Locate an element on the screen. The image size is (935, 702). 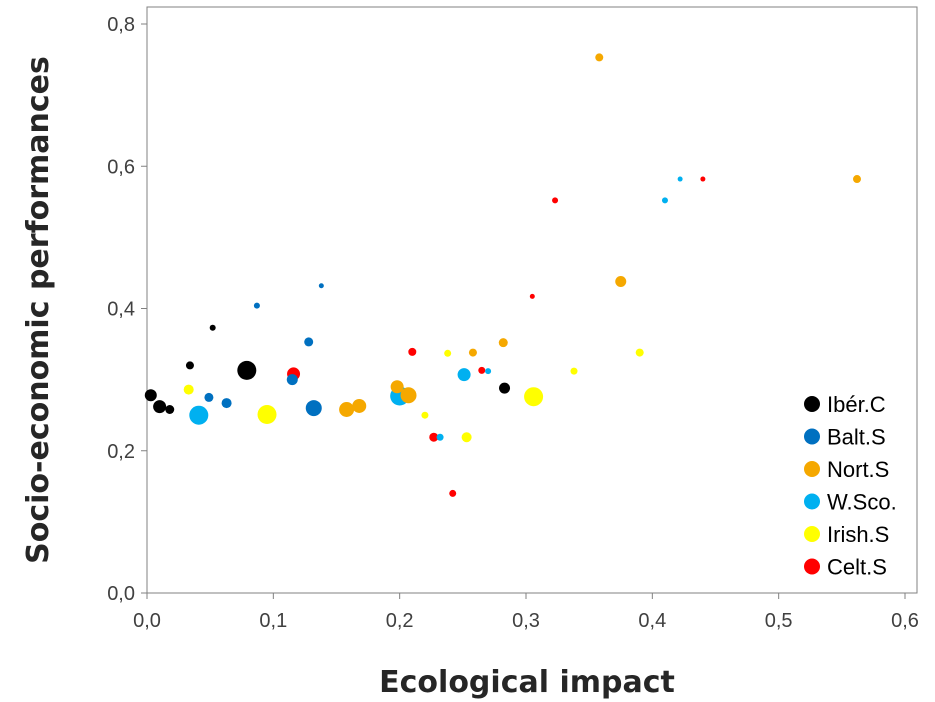
legend-label: Irish.S is located at coordinates (858, 534).